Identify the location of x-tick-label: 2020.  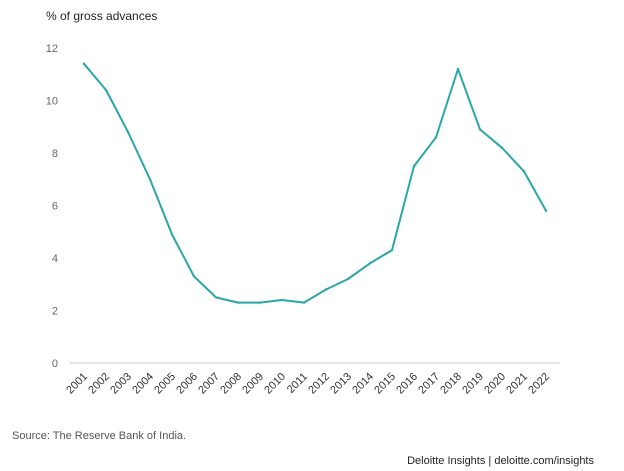
(495, 384).